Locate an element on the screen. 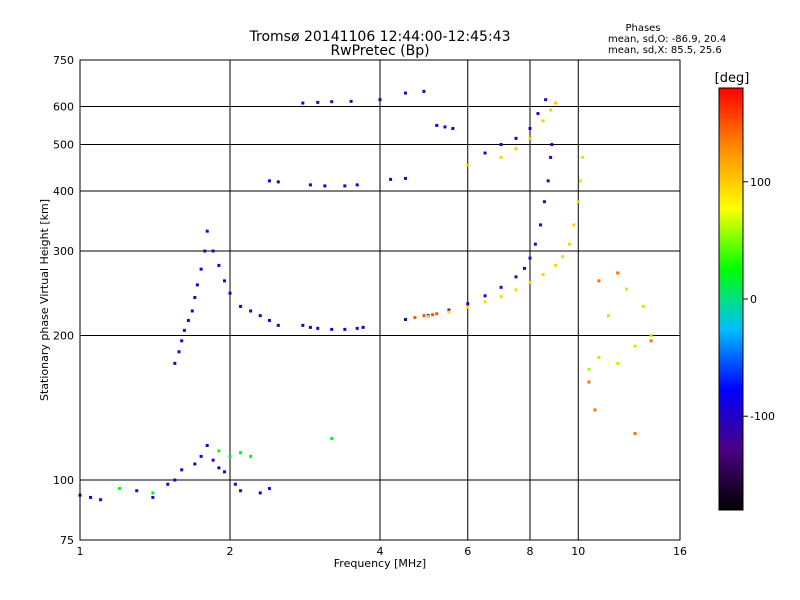 The width and height of the screenshot is (800, 600). y-tick-label: 500 is located at coordinates (63, 145).